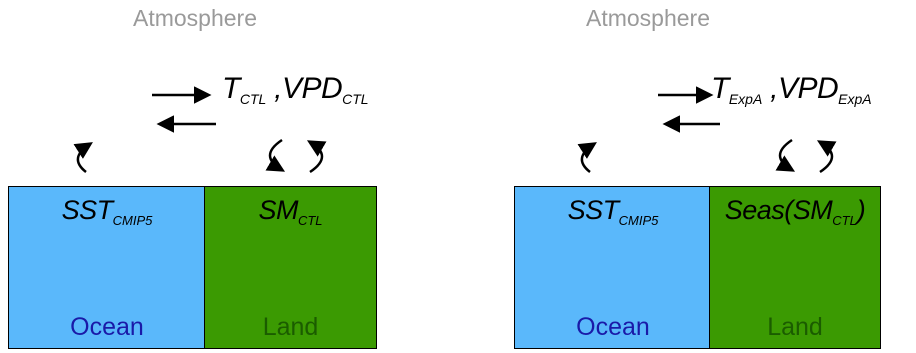 The width and height of the screenshot is (916, 353). I want to click on temperature-subscript: ExpA, so click(745, 99).